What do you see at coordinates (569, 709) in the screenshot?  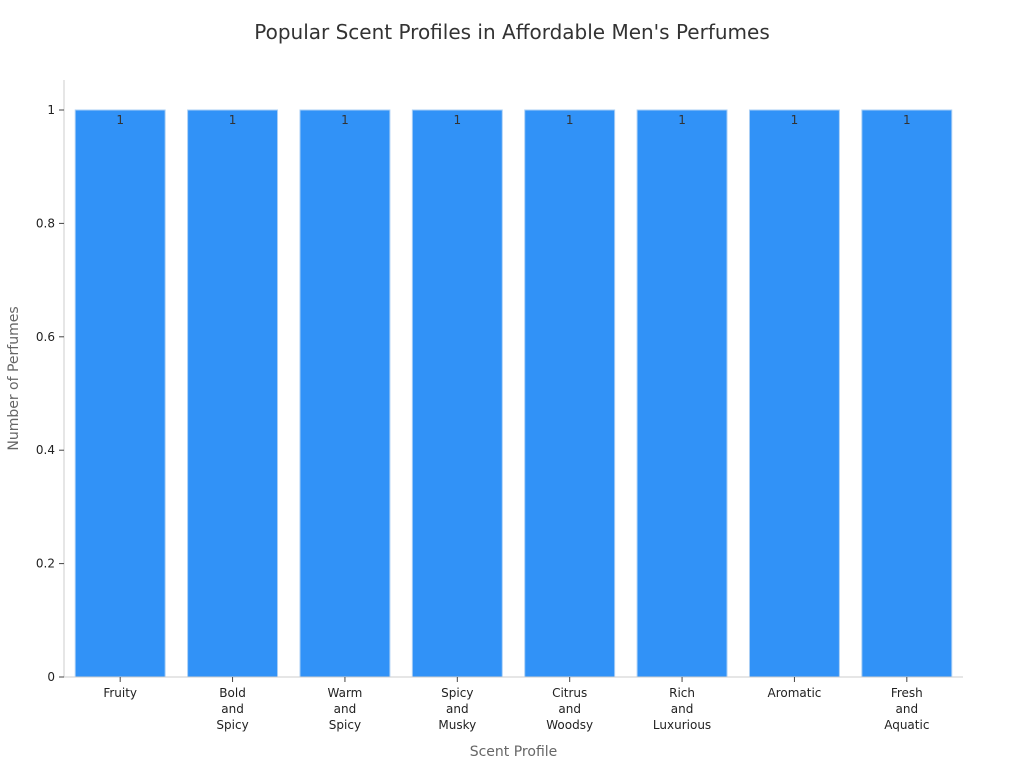 I see `x-tick-label: Citrus and Woodsy` at bounding box center [569, 709].